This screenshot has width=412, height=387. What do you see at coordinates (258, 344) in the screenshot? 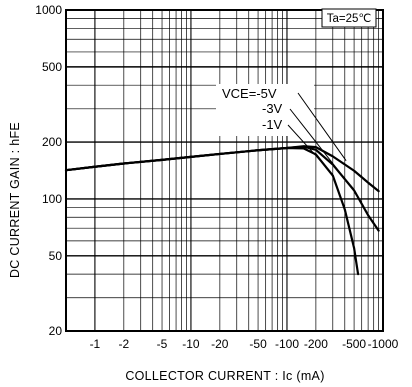
I see `x-tick-label: -50` at bounding box center [258, 344].